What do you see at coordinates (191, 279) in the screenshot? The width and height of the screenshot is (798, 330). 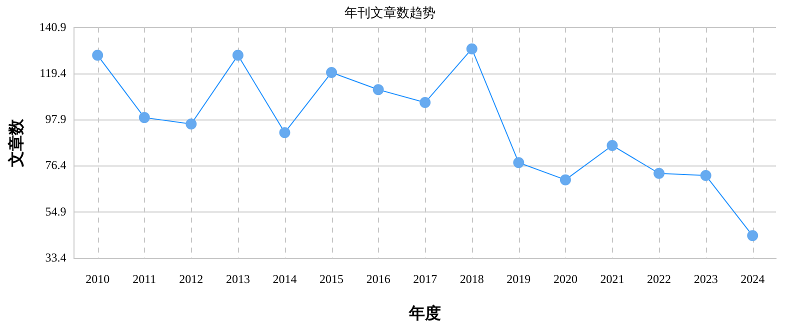 I see `x-tick-label: 2012` at bounding box center [191, 279].